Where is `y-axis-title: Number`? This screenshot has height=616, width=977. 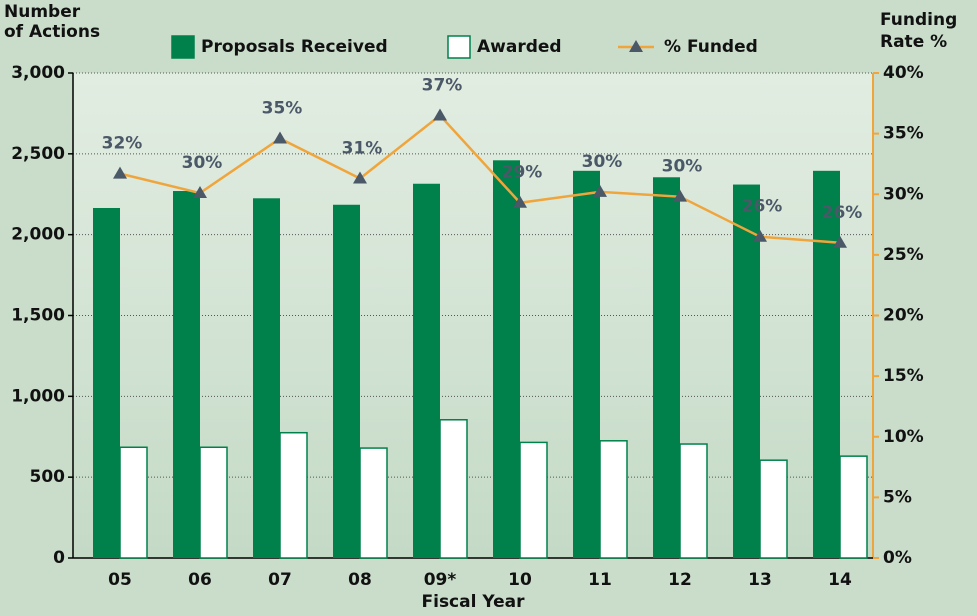 y-axis-title: Number is located at coordinates (42, 12).